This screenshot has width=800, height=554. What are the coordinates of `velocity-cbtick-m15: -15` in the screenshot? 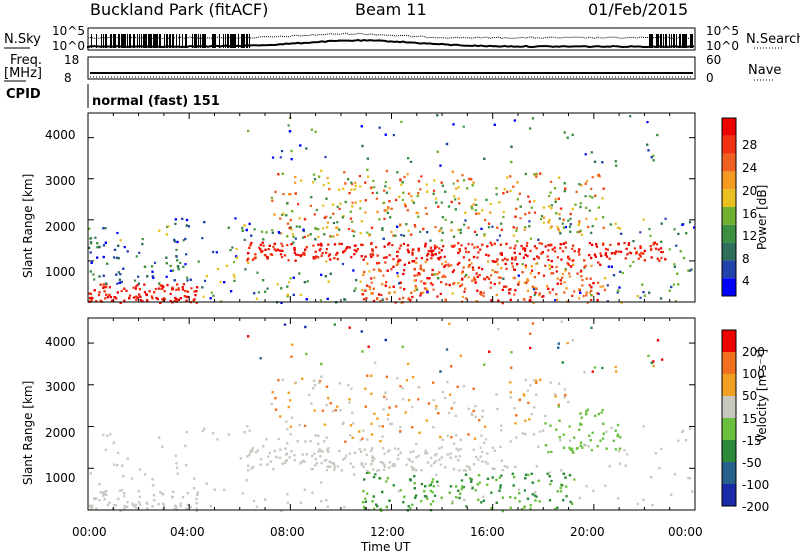 It's located at (752, 441).